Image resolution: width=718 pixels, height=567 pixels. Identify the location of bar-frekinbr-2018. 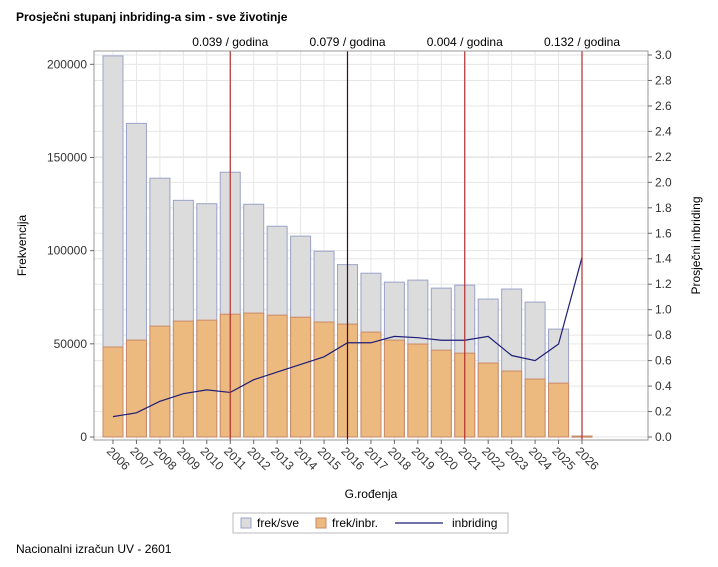
(394, 388).